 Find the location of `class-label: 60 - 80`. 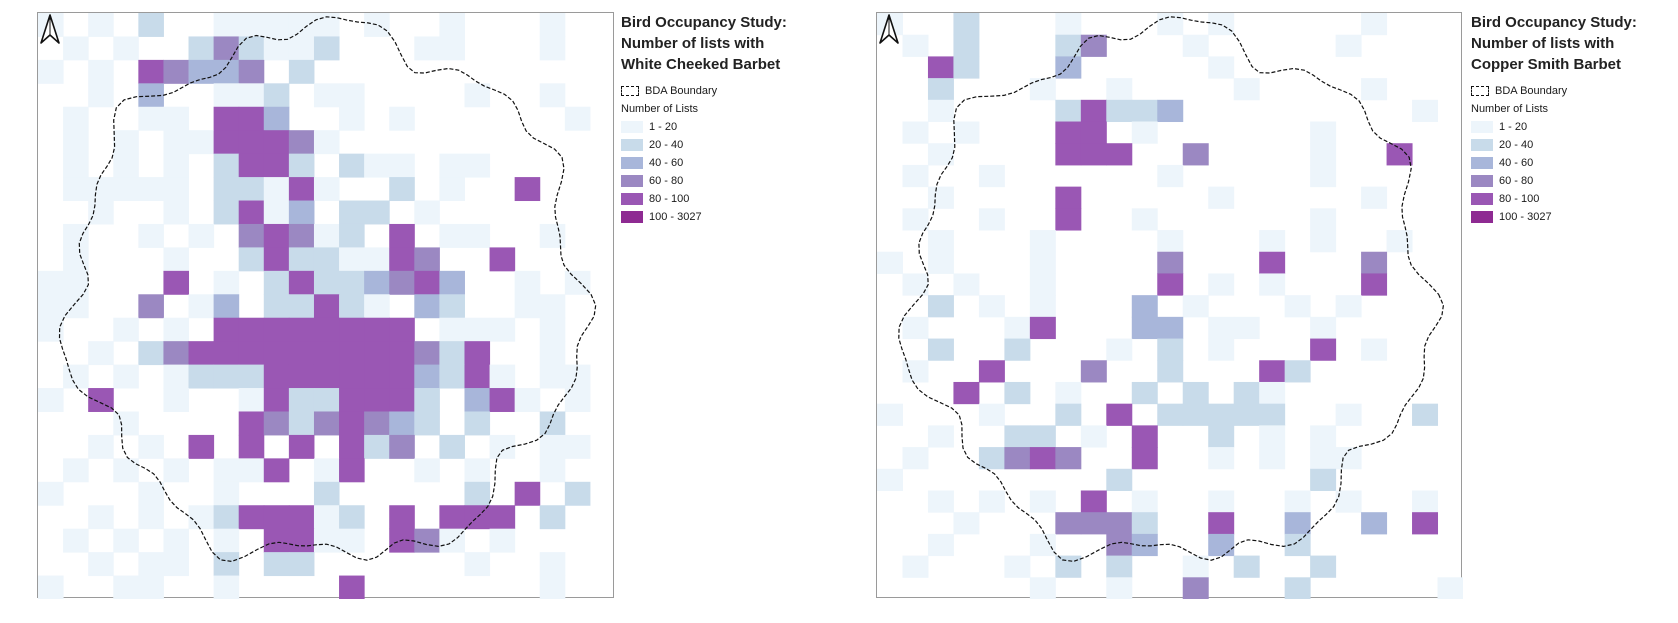

class-label: 60 - 80 is located at coordinates (1516, 181).